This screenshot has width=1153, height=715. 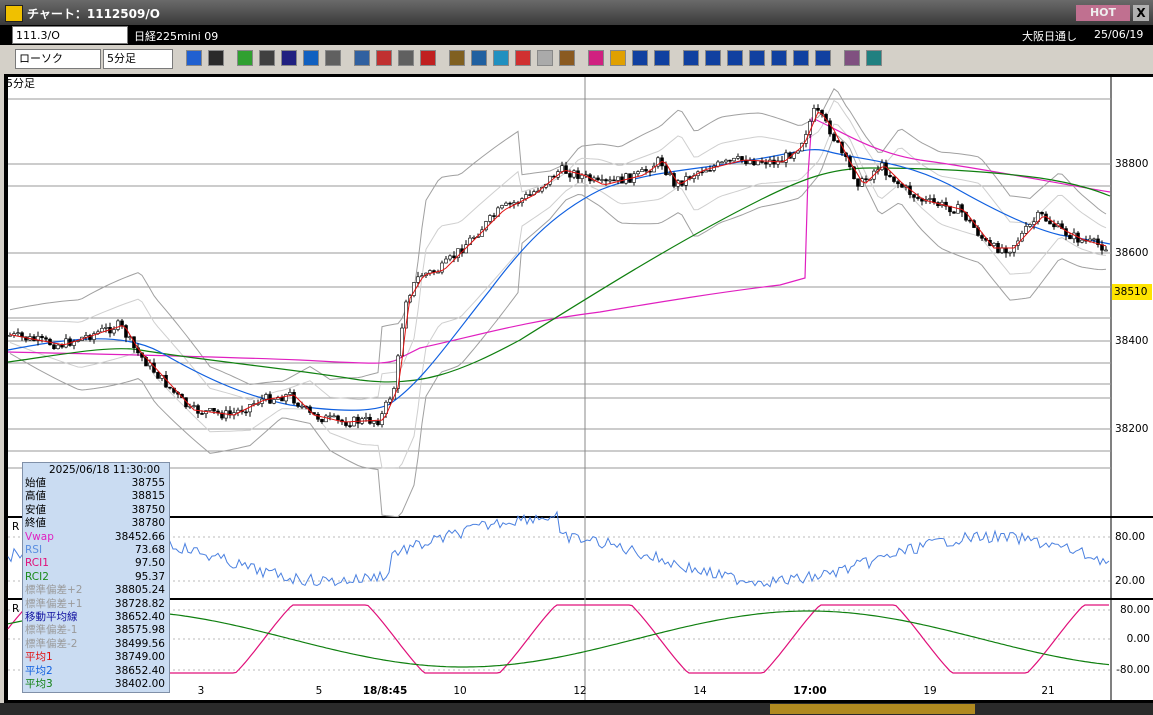 What do you see at coordinates (95, 577) in the screenshot?
I see `info-row: RCI2 95.37` at bounding box center [95, 577].